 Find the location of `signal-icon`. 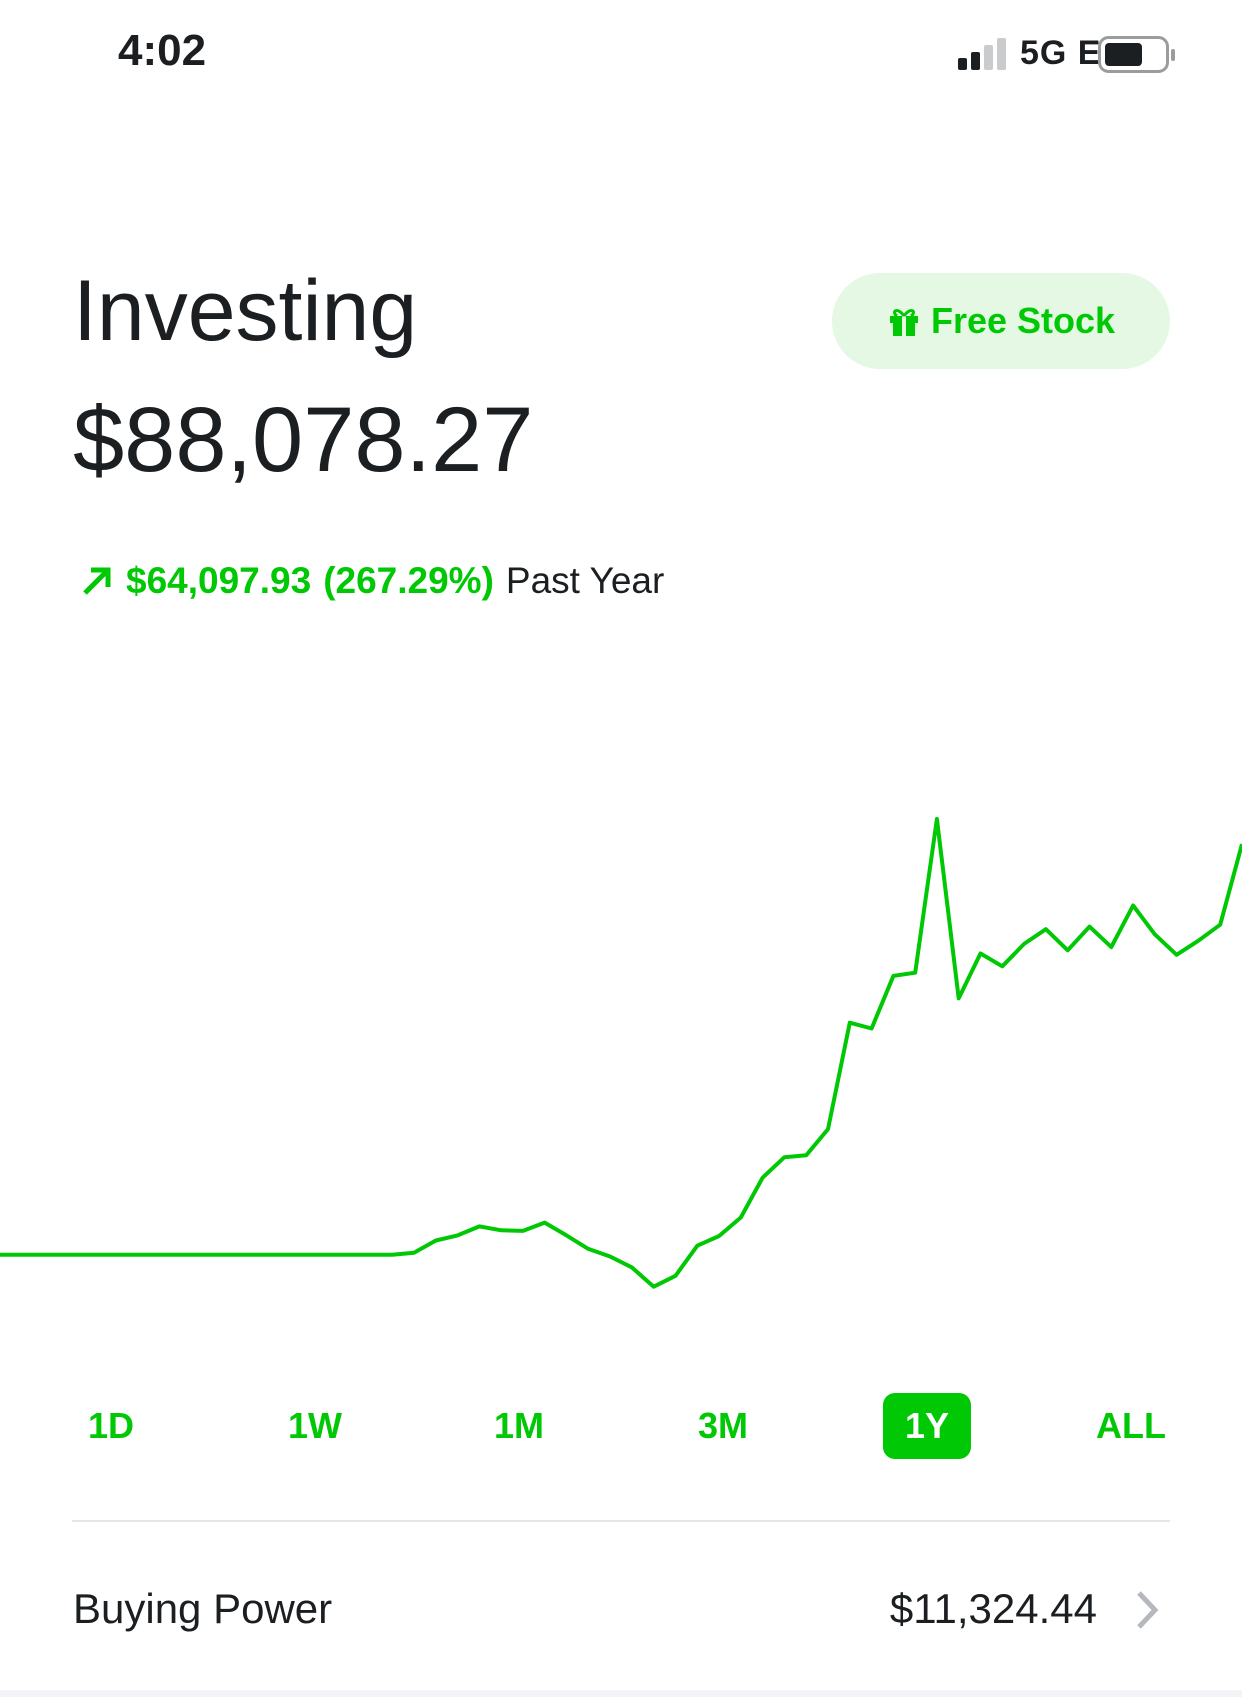

signal-icon is located at coordinates (982, 54).